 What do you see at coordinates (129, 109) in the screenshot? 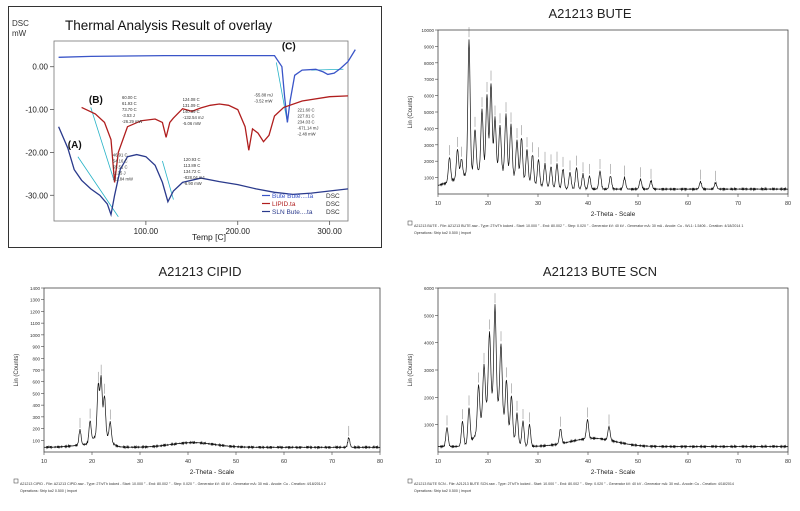
I see `dsc-annotation-text: 73.70 C` at bounding box center [129, 109].